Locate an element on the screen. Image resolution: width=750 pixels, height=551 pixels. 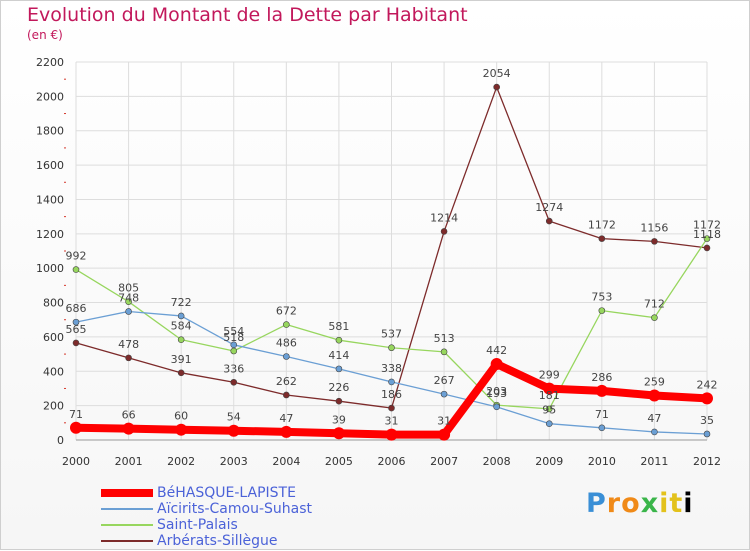
data-label: 226 is located at coordinates (338, 387).